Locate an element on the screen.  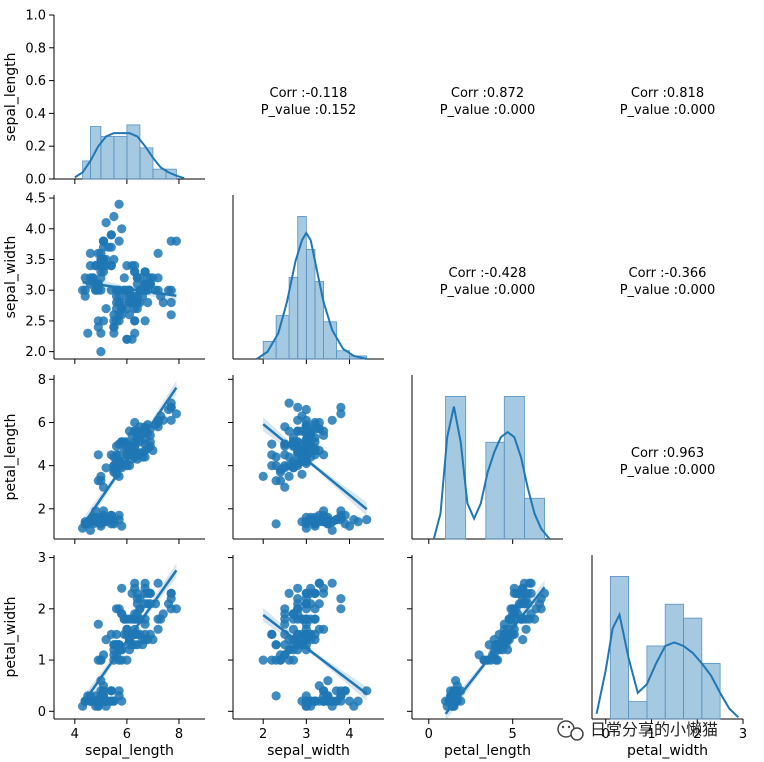
y-tick-label: 0.6 is located at coordinates (35, 81).